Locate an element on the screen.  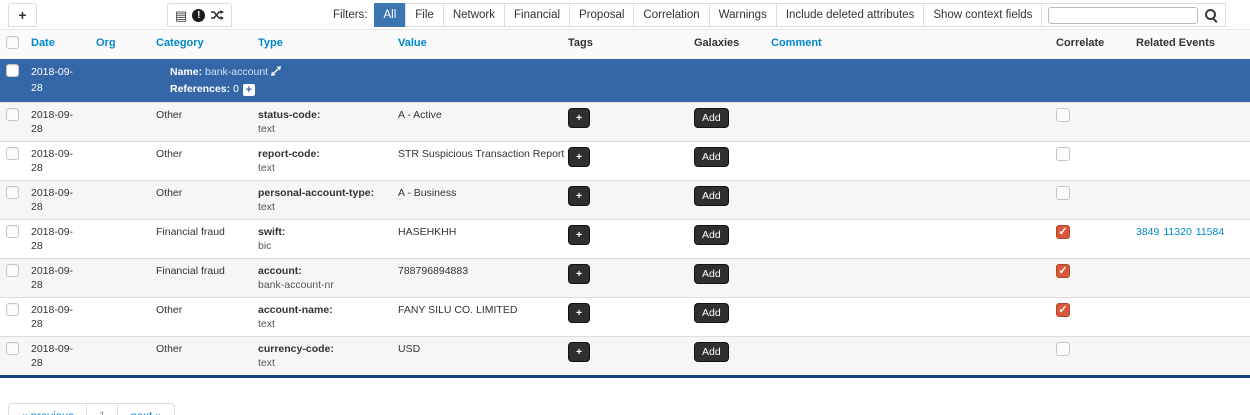
related-event-link: 3849 is located at coordinates (1148, 232).